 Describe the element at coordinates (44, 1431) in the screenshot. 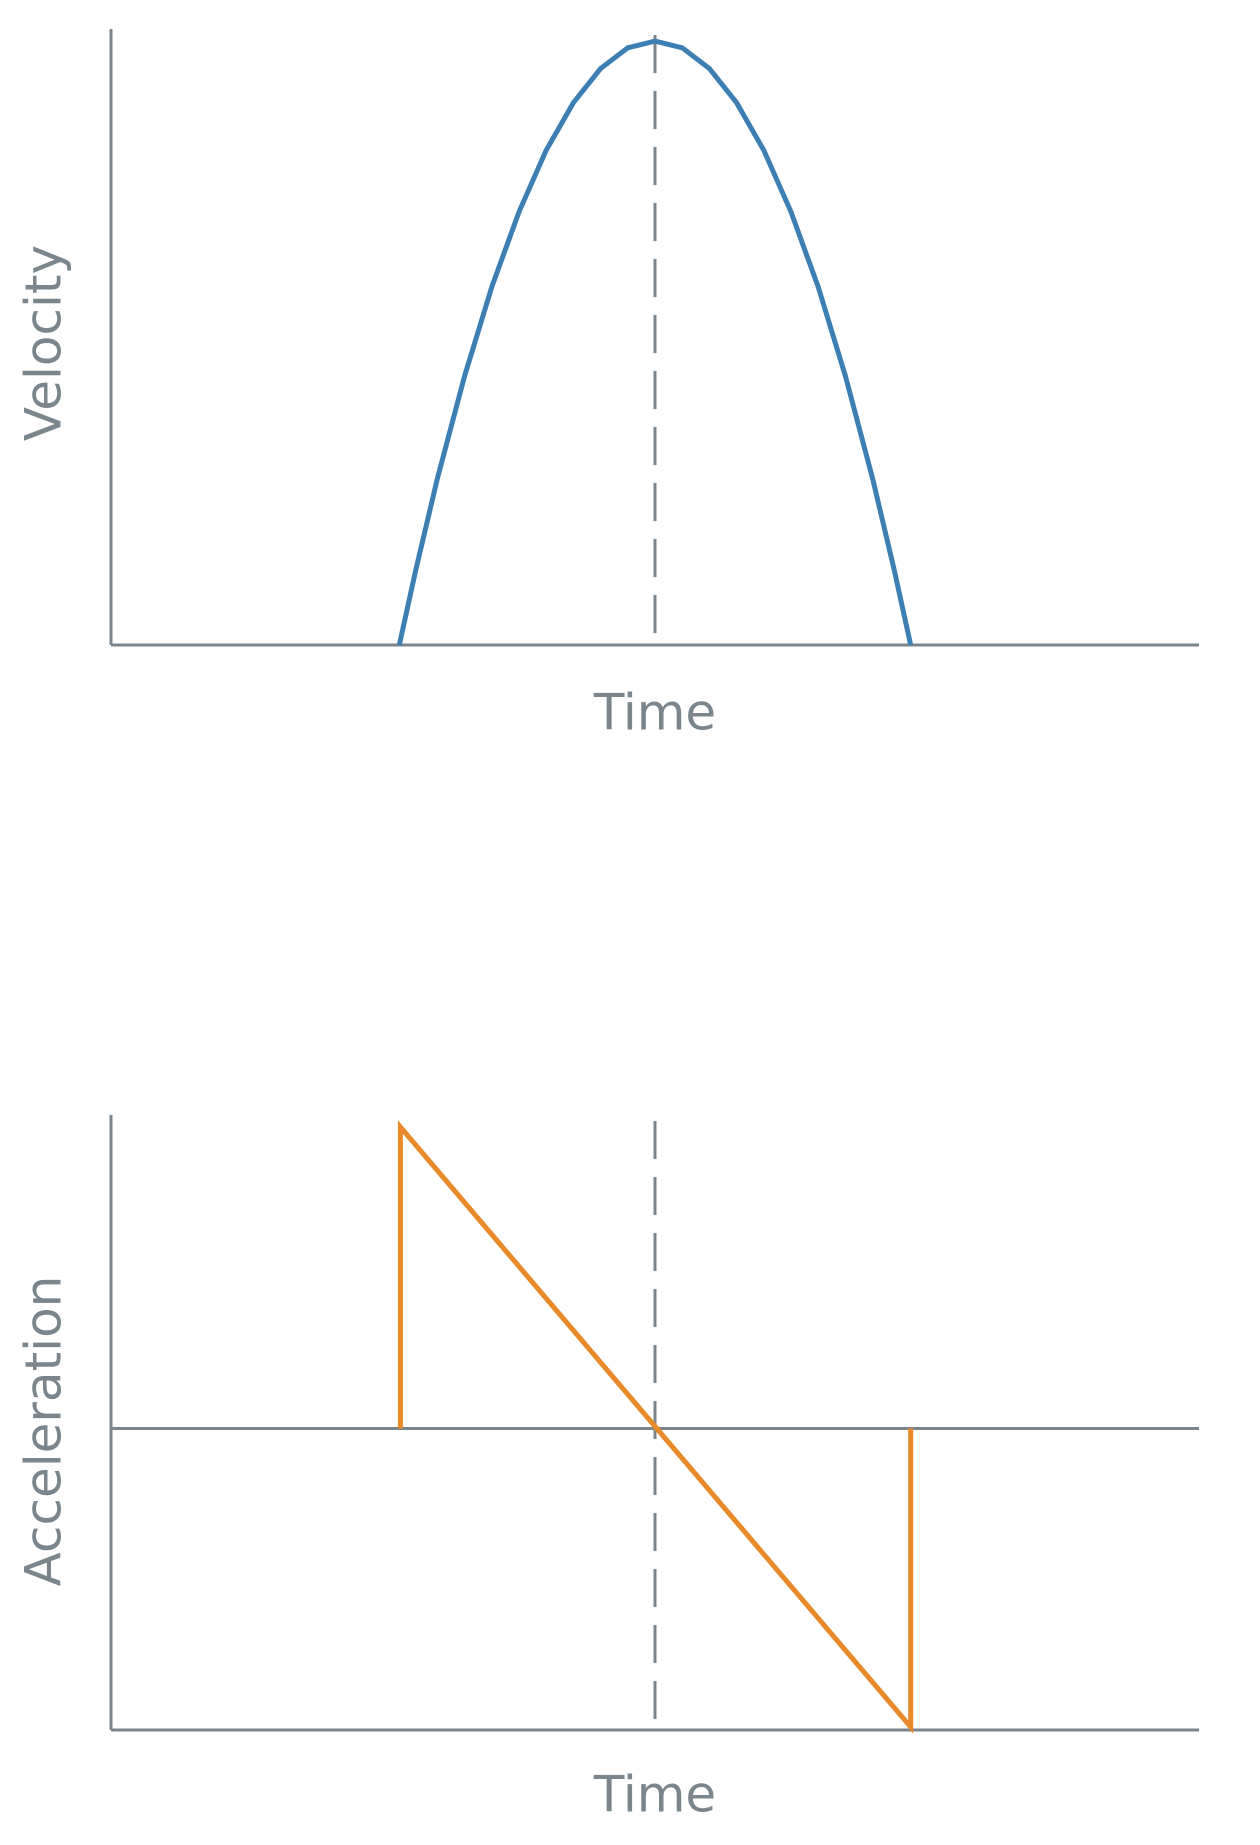

I see `y-axis-label: Acceleration` at that location.